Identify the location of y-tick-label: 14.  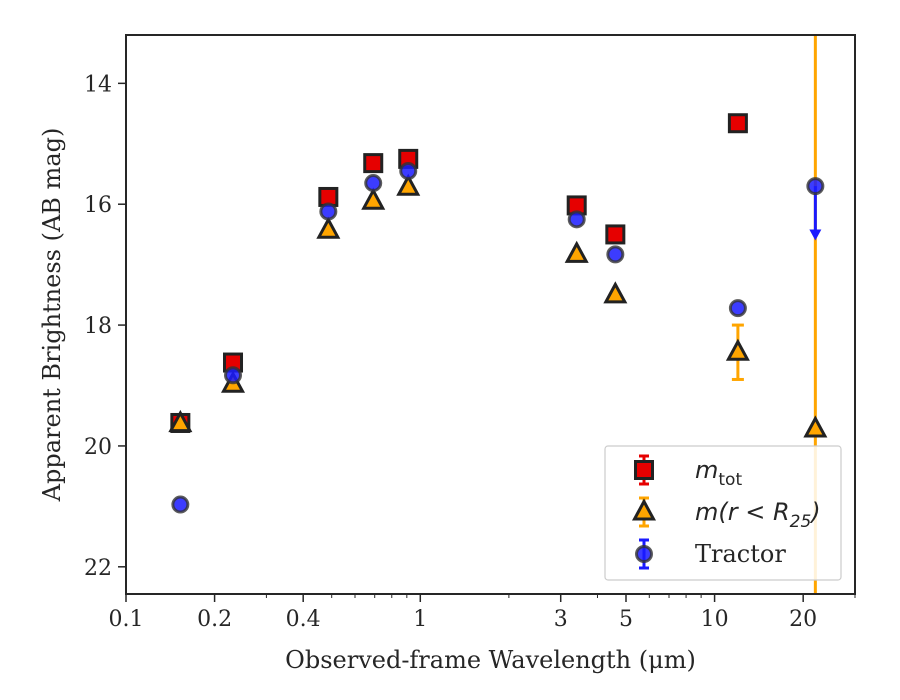
(98, 84).